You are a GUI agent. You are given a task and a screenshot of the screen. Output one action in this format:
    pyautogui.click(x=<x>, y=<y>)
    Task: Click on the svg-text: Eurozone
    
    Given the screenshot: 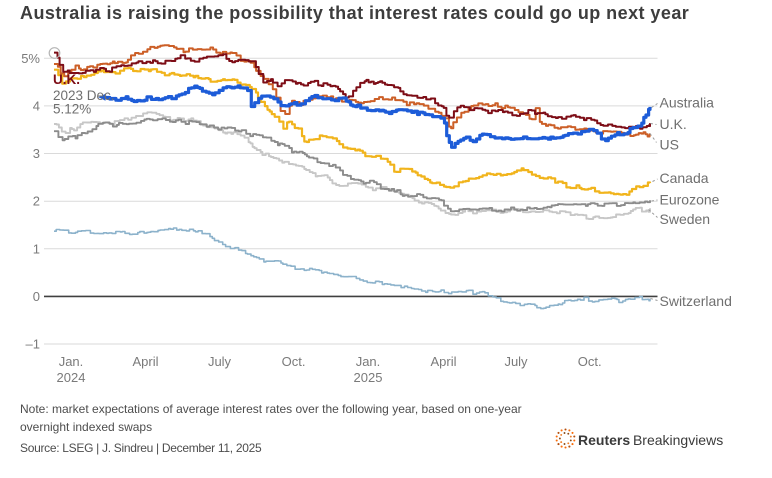 What is the action you would take?
    pyautogui.click(x=690, y=200)
    